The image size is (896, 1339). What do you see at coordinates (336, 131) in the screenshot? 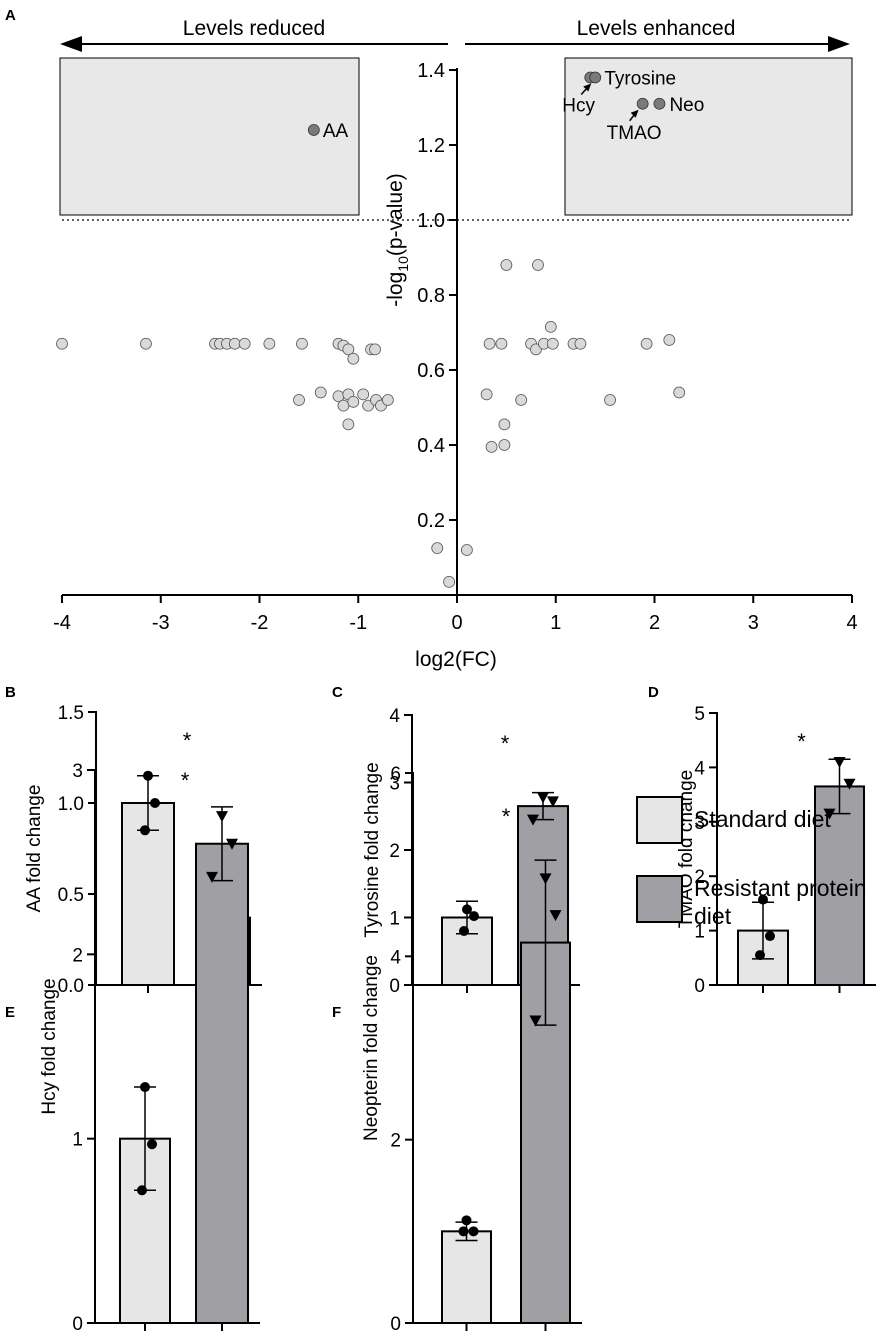
I see `point-label-aa: AA` at bounding box center [336, 131].